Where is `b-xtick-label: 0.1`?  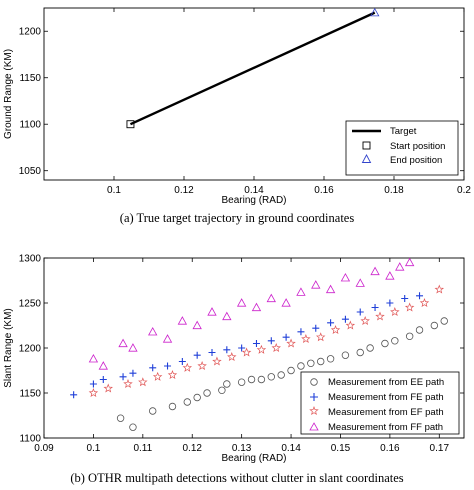 b-xtick-label: 0.1 is located at coordinates (93, 448).